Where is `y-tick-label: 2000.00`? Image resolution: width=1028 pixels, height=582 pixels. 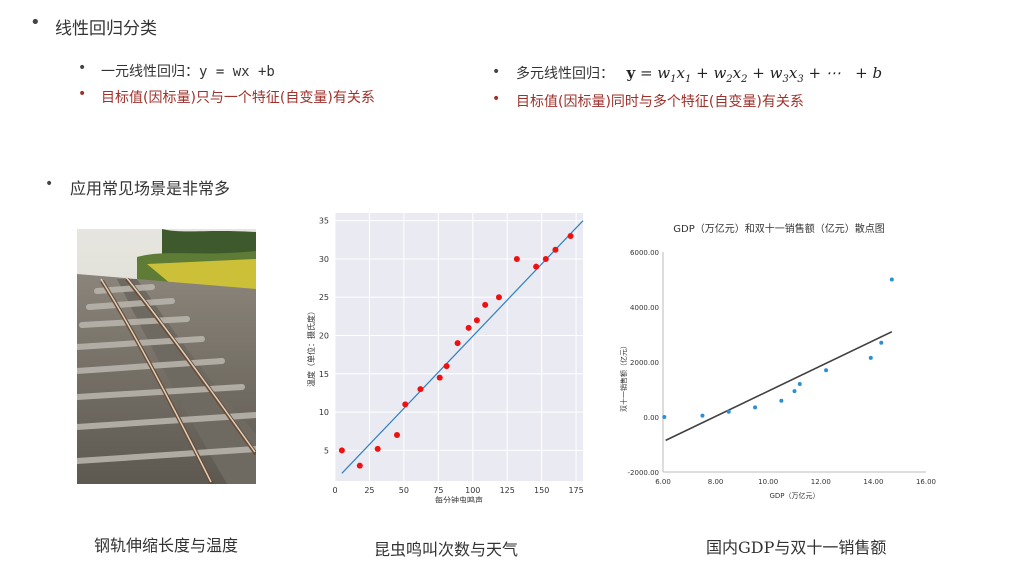
y-tick-label: 2000.00 is located at coordinates (644, 363).